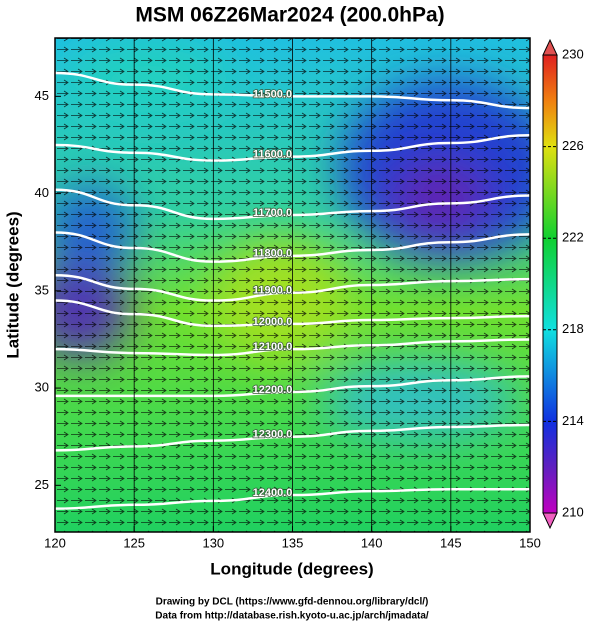 The height and width of the screenshot is (625, 599). I want to click on colorbar-min-arrow, so click(550, 521).